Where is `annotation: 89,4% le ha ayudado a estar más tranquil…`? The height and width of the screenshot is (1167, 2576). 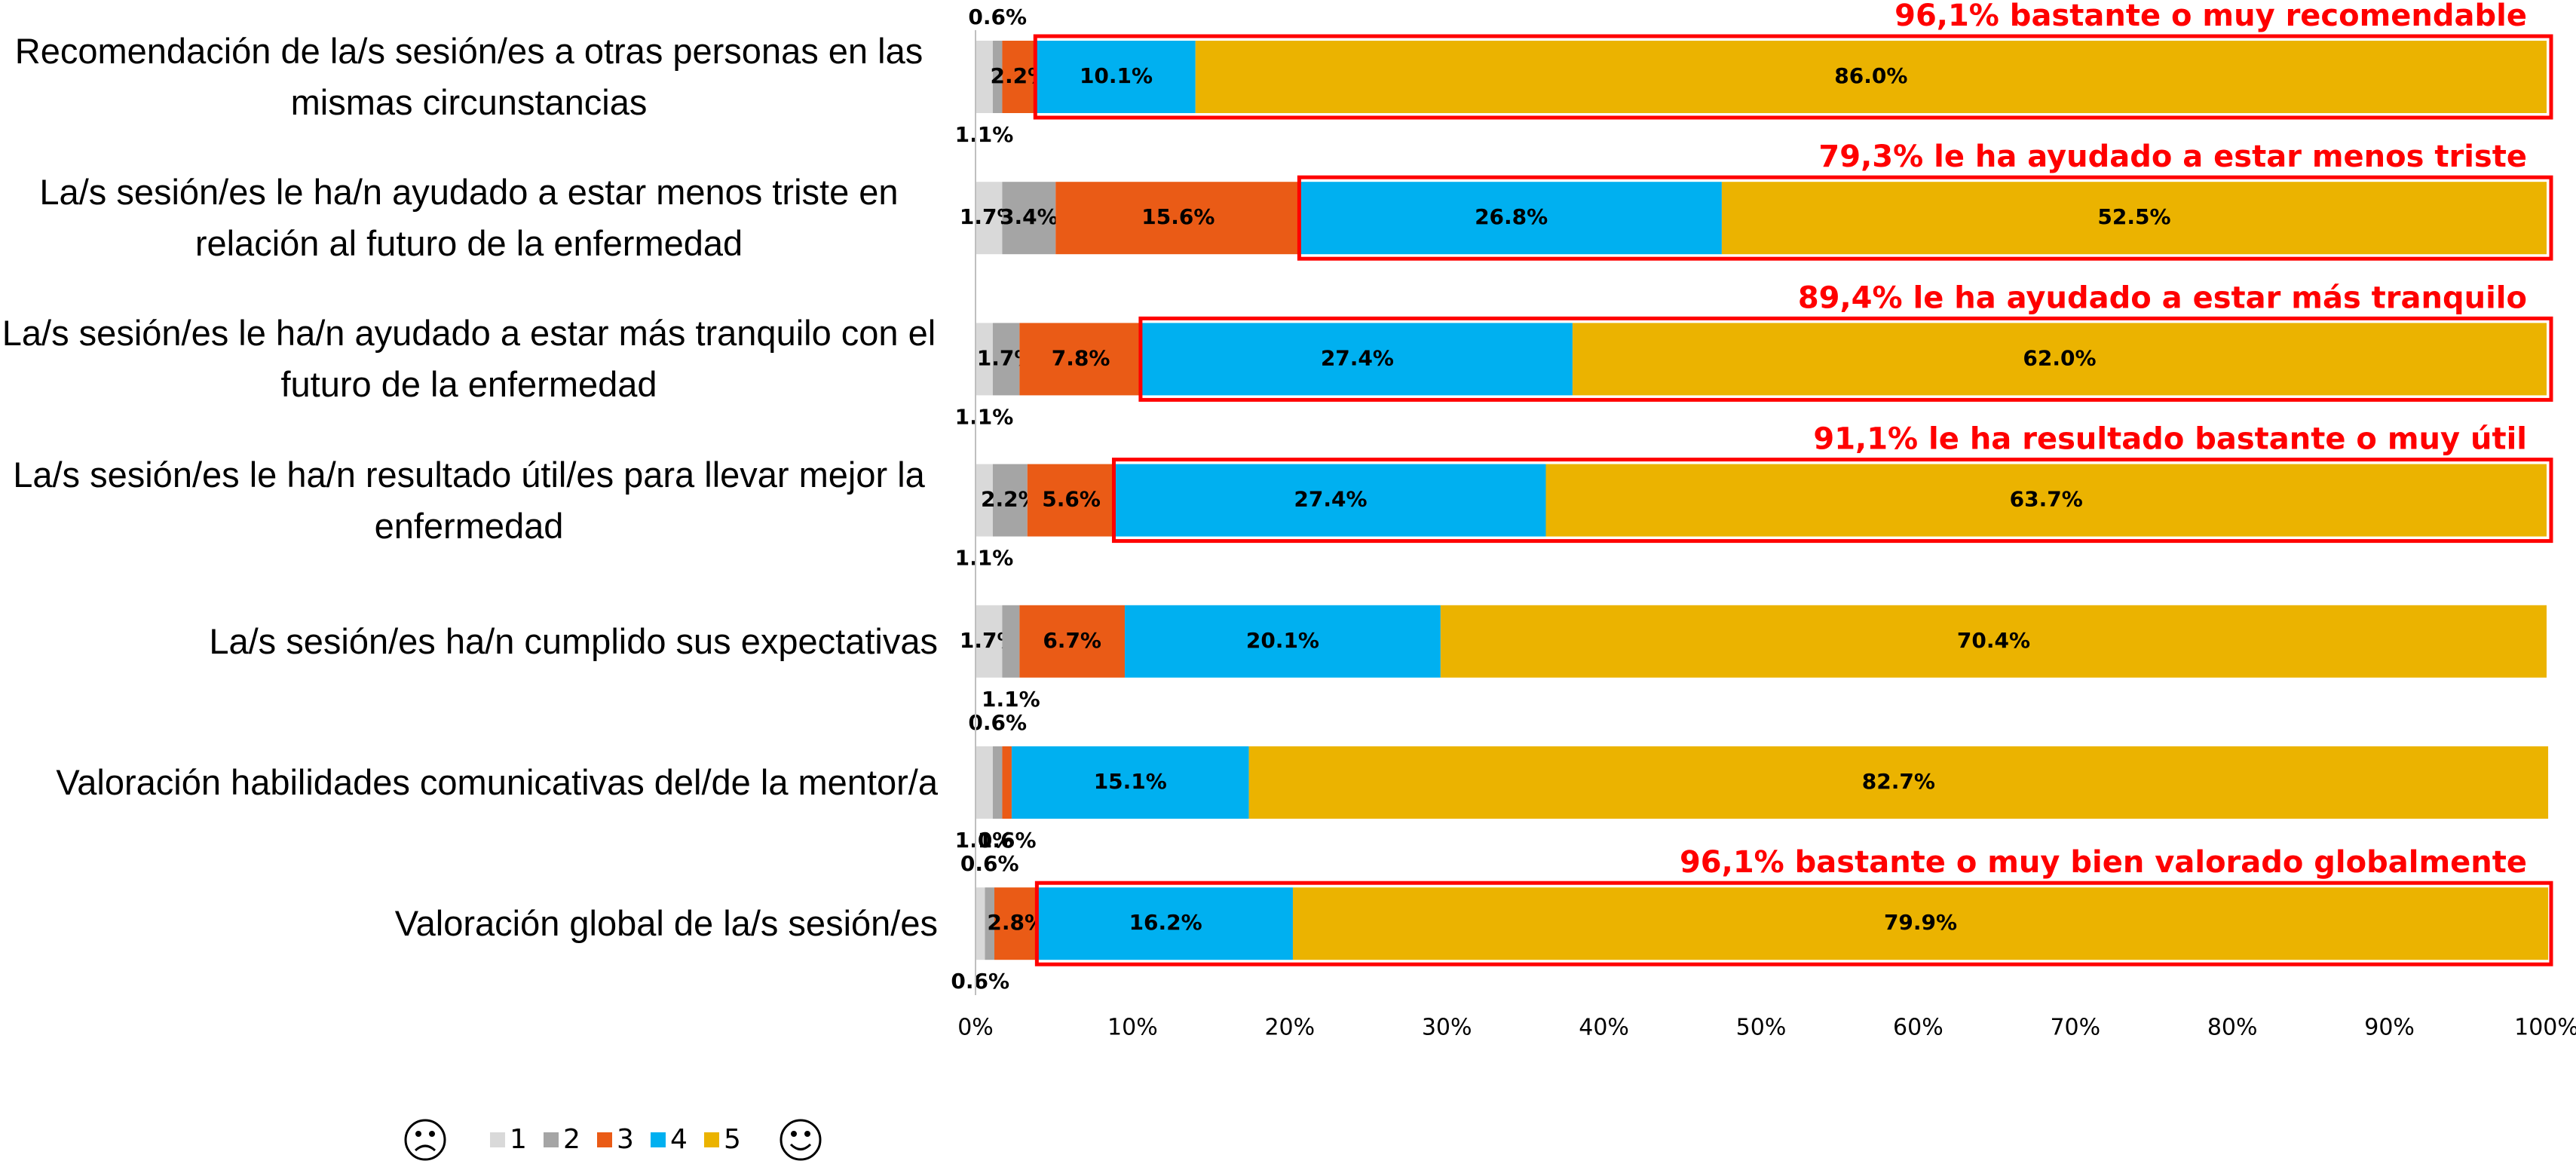 annotation: 89,4% le ha ayudado a estar más tranquil… is located at coordinates (2162, 297).